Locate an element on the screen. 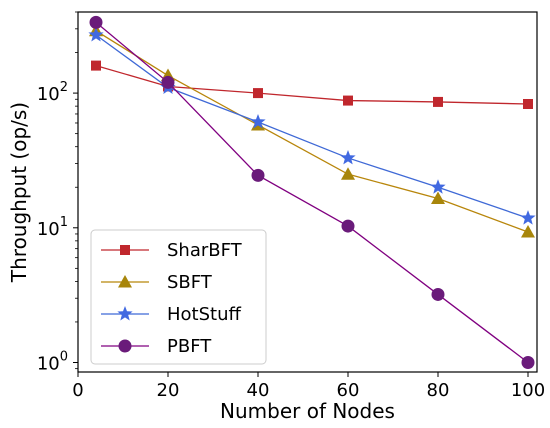 This screenshot has width=550, height=428. y-tick-label: 10⁰ is located at coordinates (52, 361).